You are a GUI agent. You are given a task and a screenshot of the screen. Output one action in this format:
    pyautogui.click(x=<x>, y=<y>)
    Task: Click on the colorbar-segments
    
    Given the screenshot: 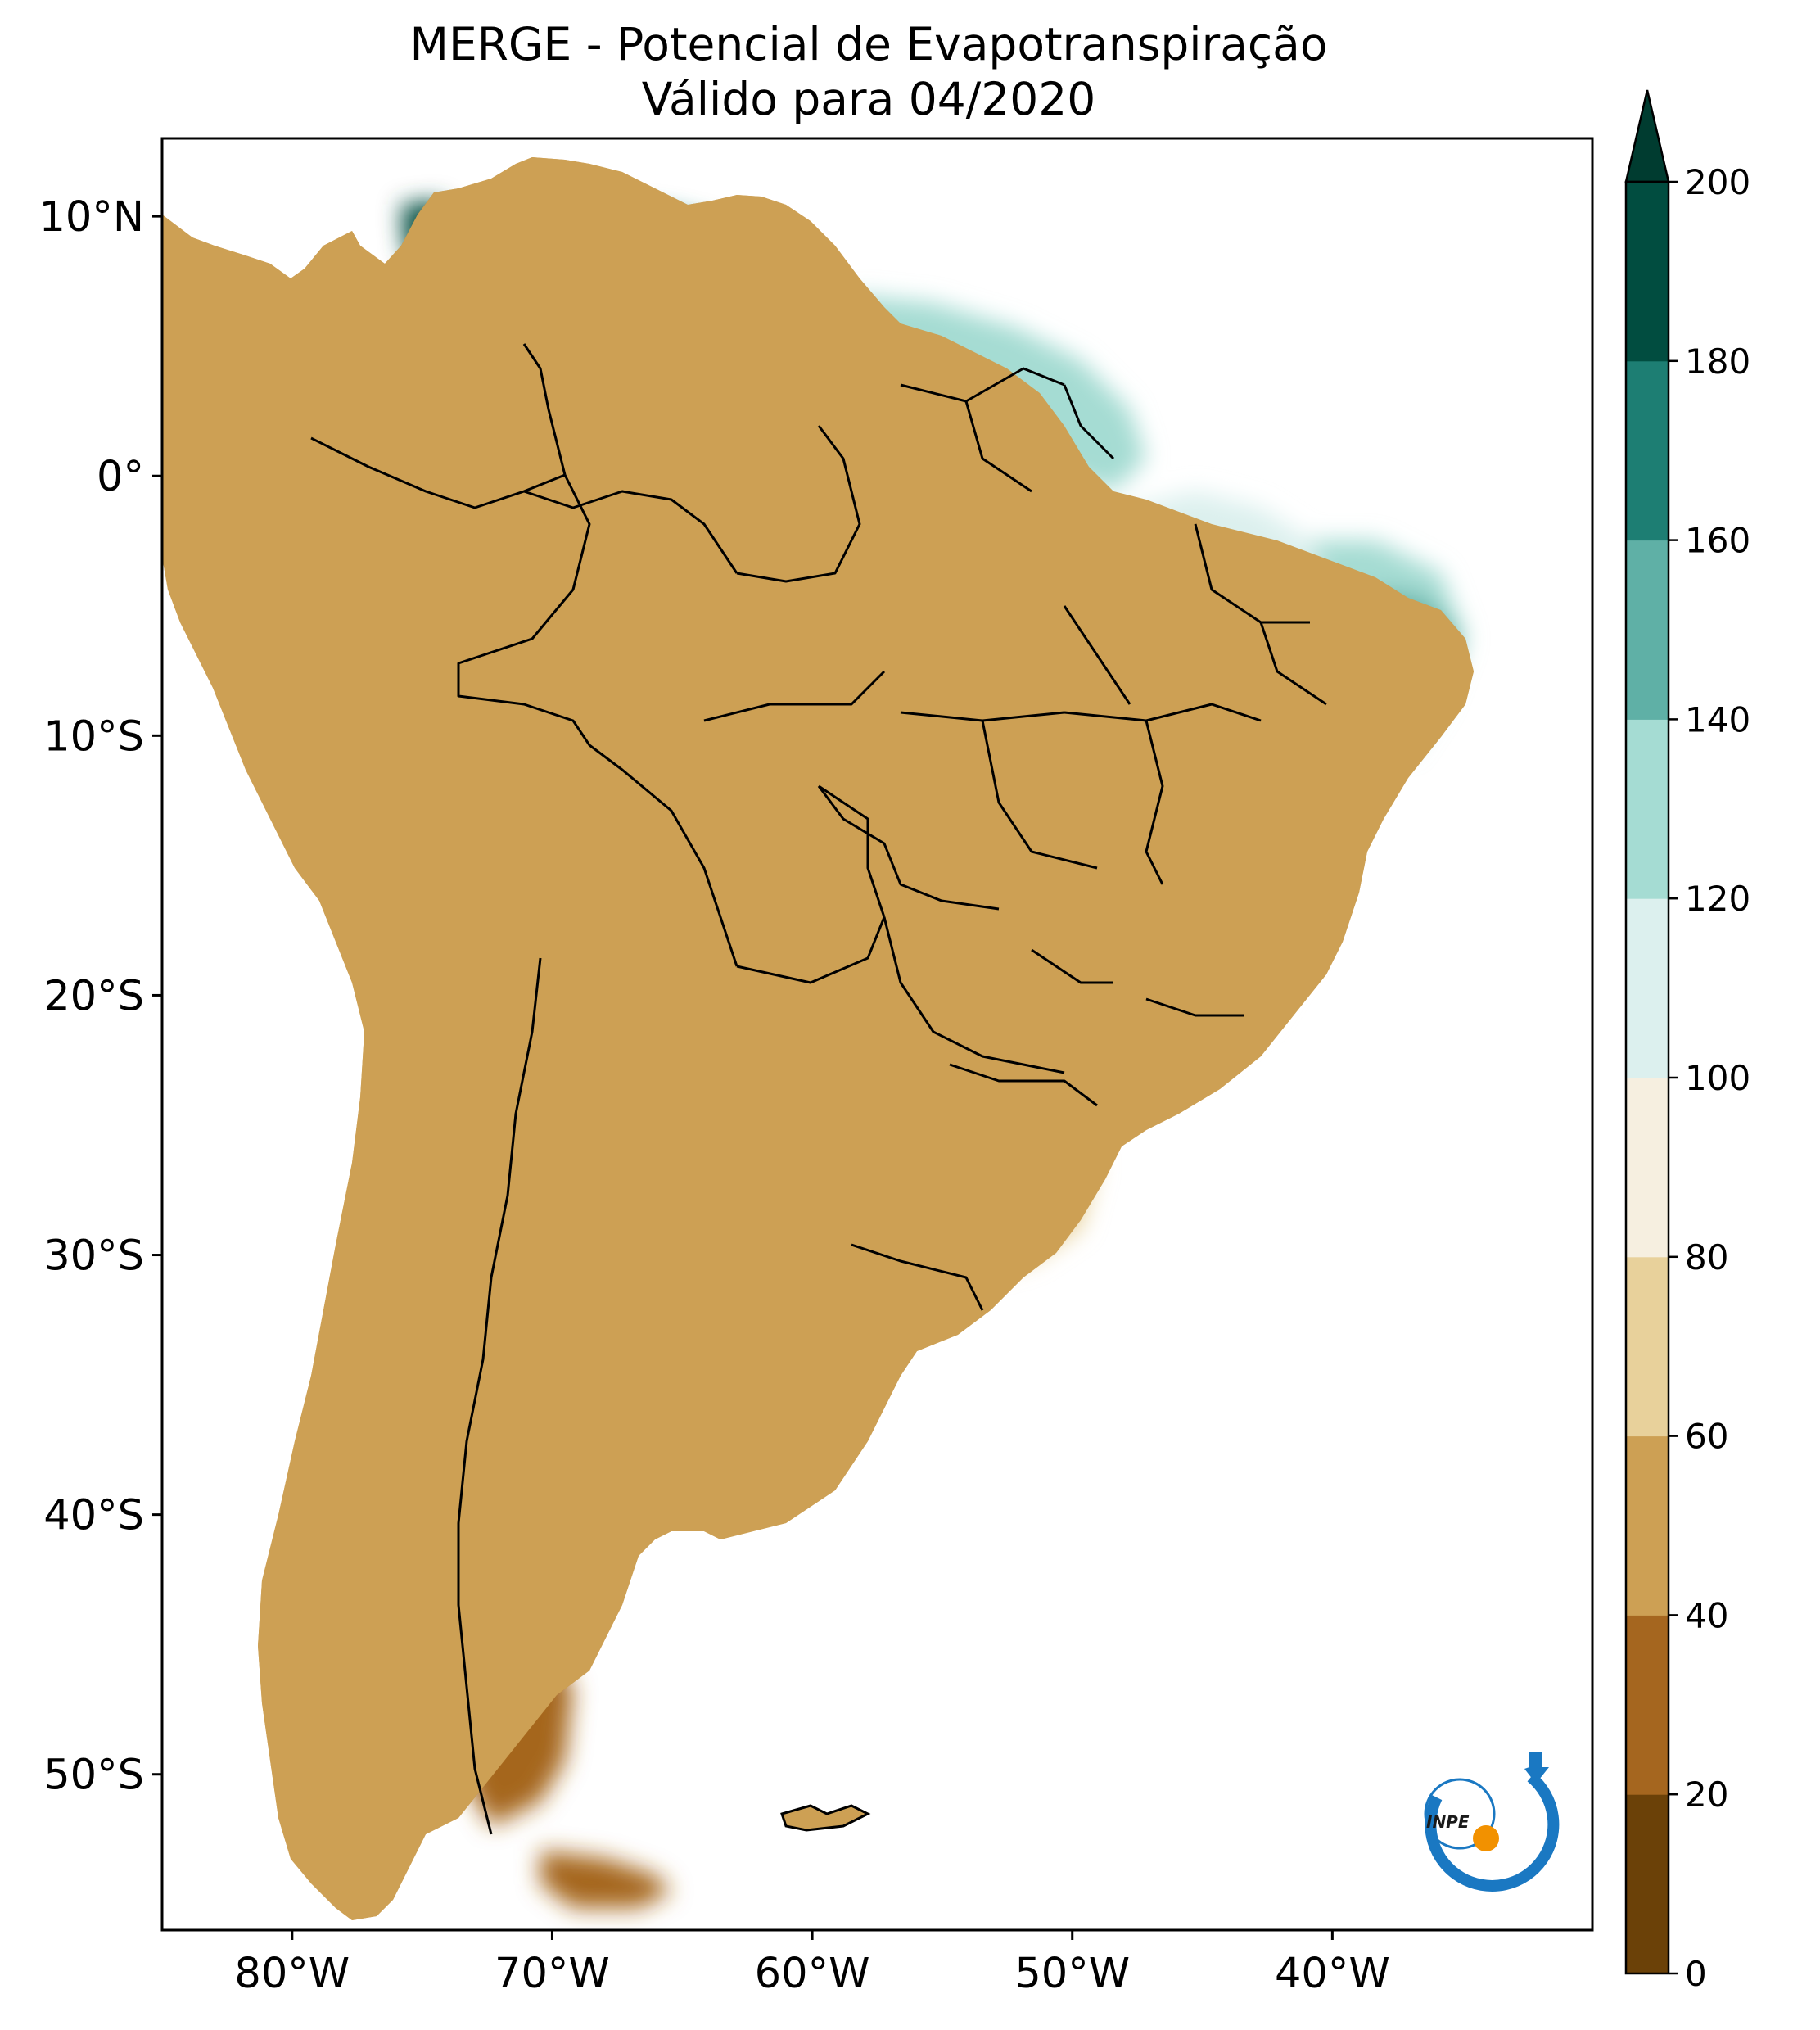 What is the action you would take?
    pyautogui.click(x=1647, y=1078)
    